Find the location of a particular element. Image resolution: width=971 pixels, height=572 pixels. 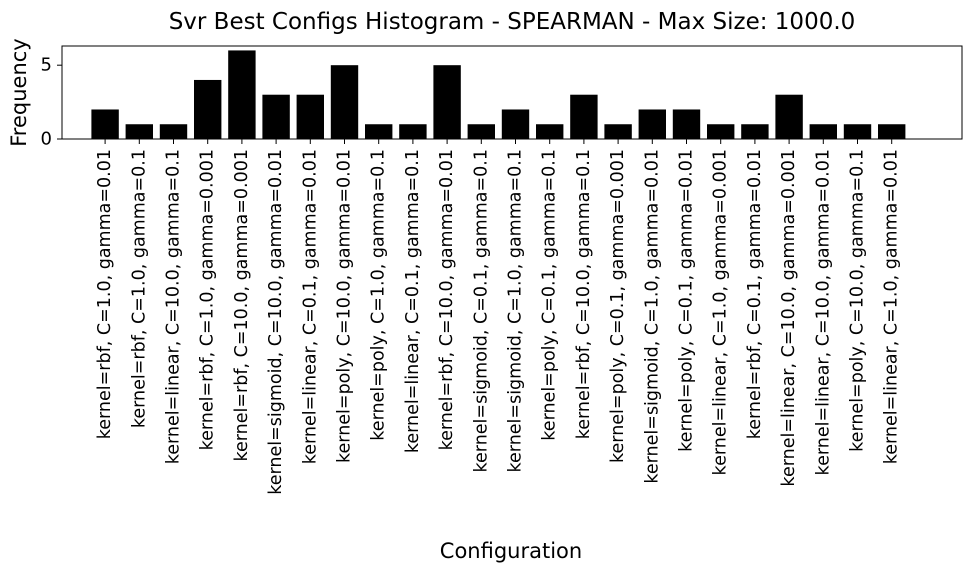

x-tick-label: kernel=poly, C=10.0, gamma=0.01 is located at coordinates (345, 306).